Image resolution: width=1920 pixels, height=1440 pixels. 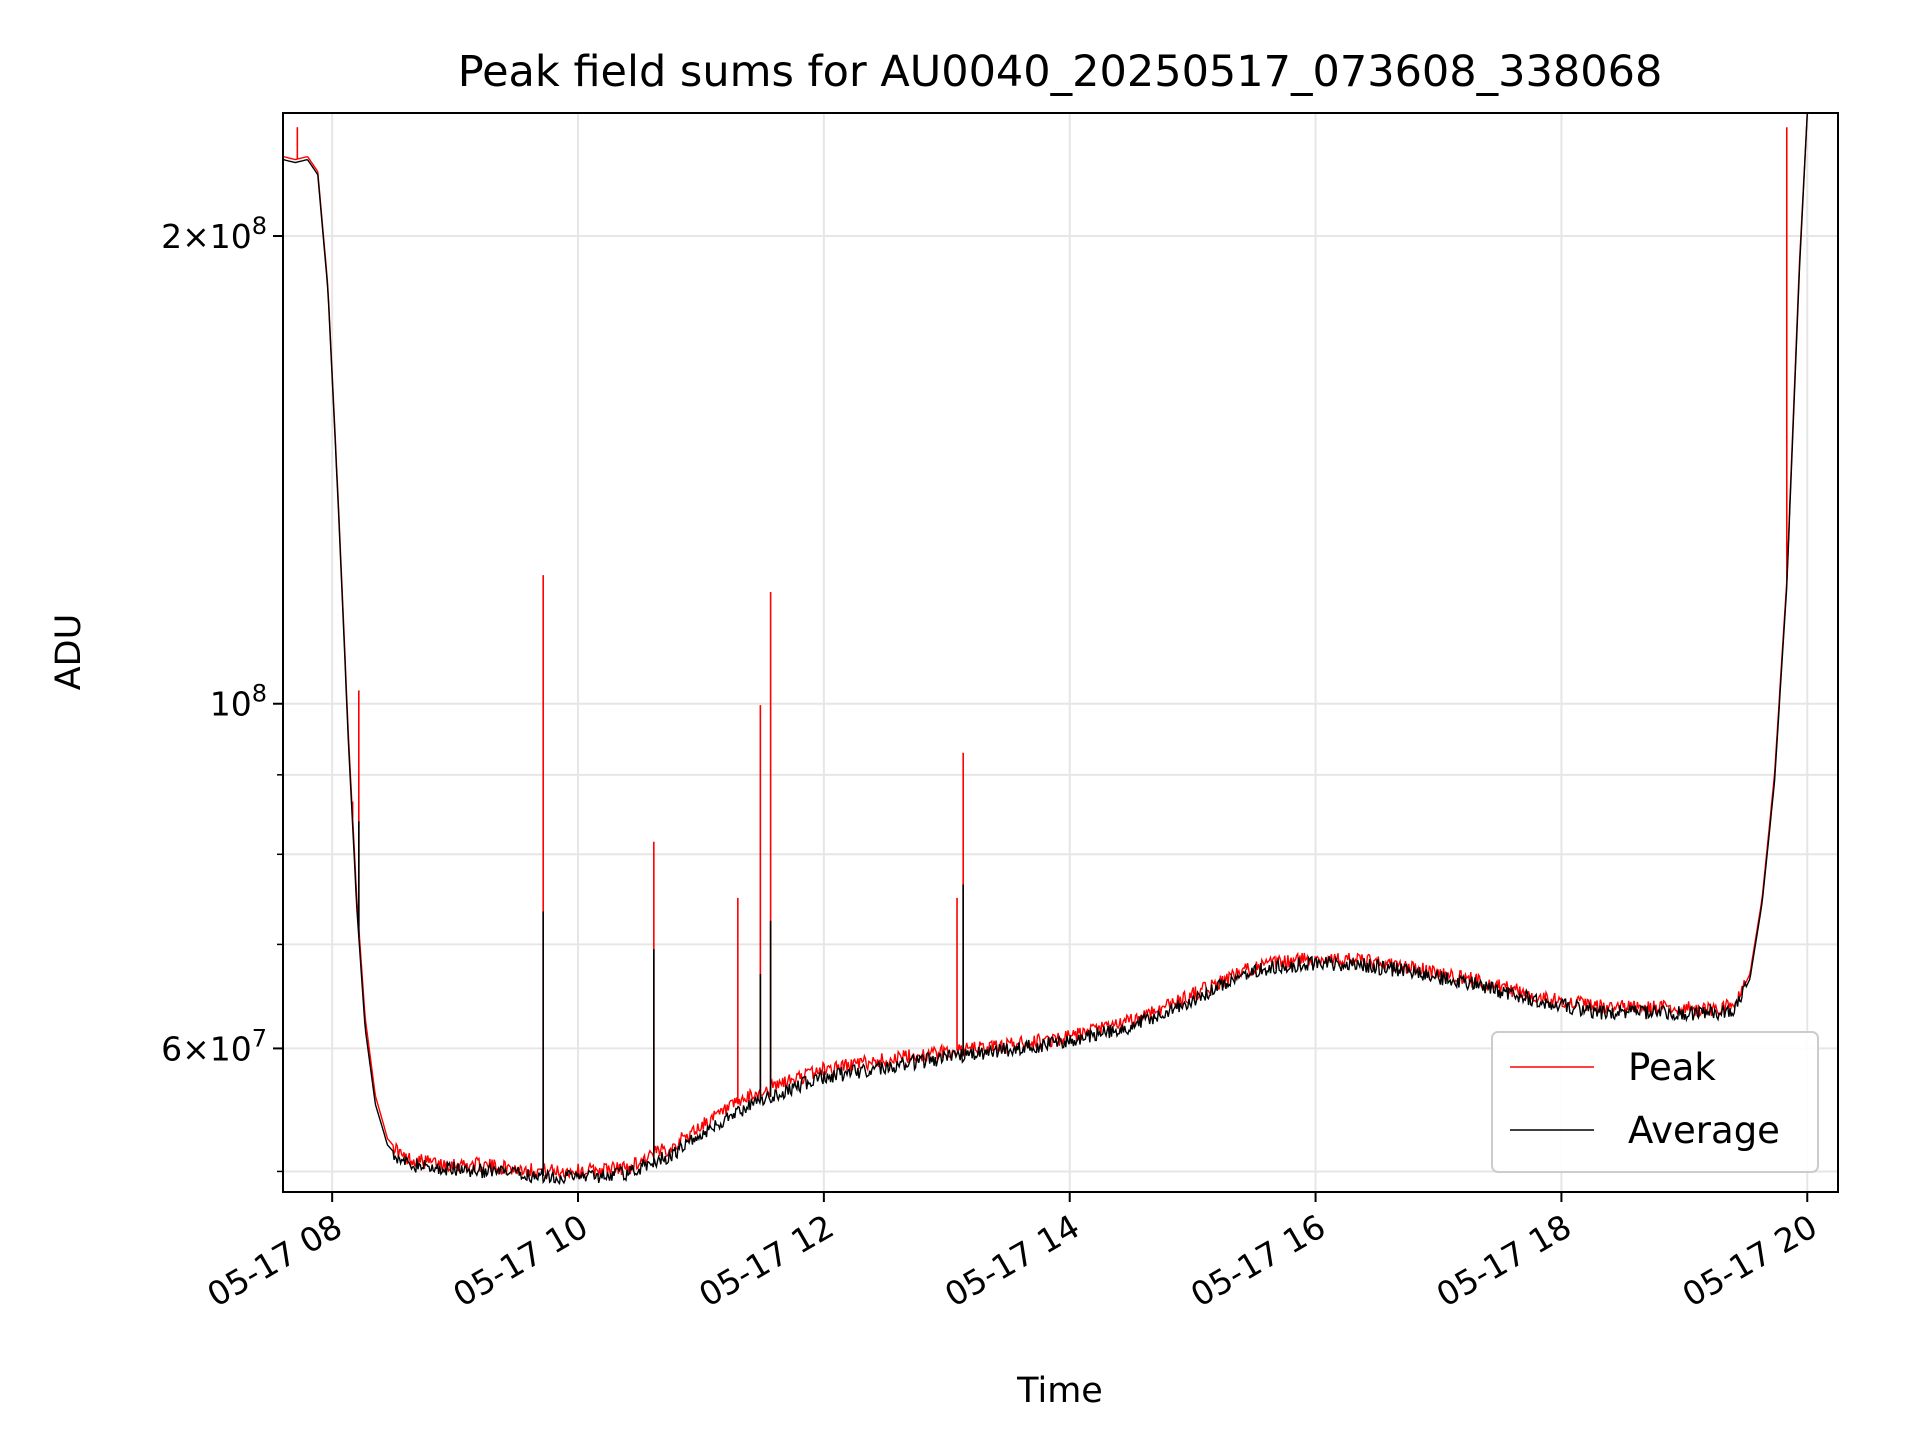 What do you see at coordinates (1704, 1130) in the screenshot?
I see `legend-label-average: Average` at bounding box center [1704, 1130].